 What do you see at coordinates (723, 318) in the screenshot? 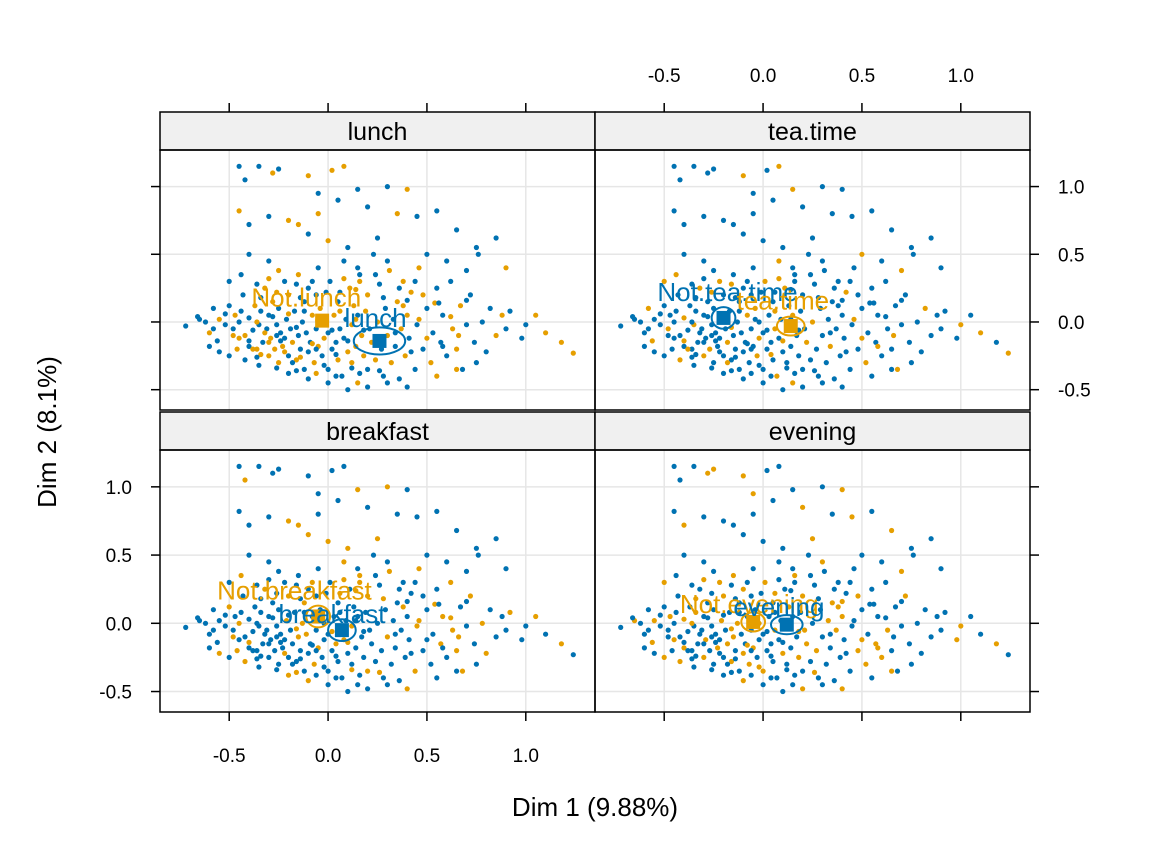
I see `confidence-ellipse` at bounding box center [723, 318].